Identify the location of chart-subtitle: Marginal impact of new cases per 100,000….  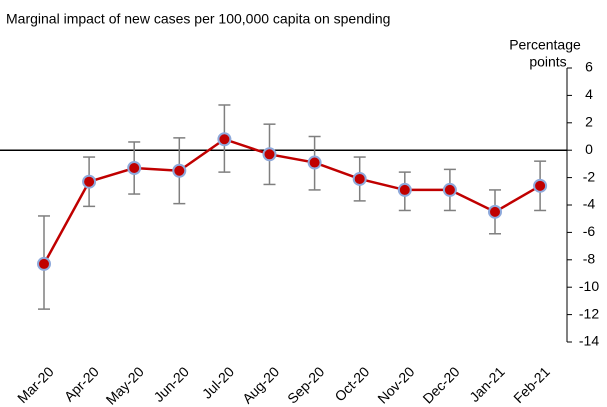
(198, 19).